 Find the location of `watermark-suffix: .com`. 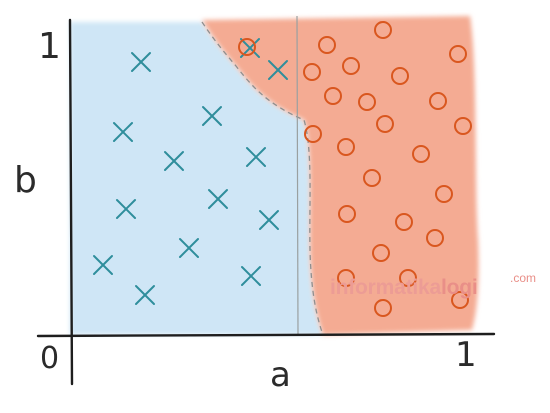

watermark-suffix: .com is located at coordinates (523, 278).